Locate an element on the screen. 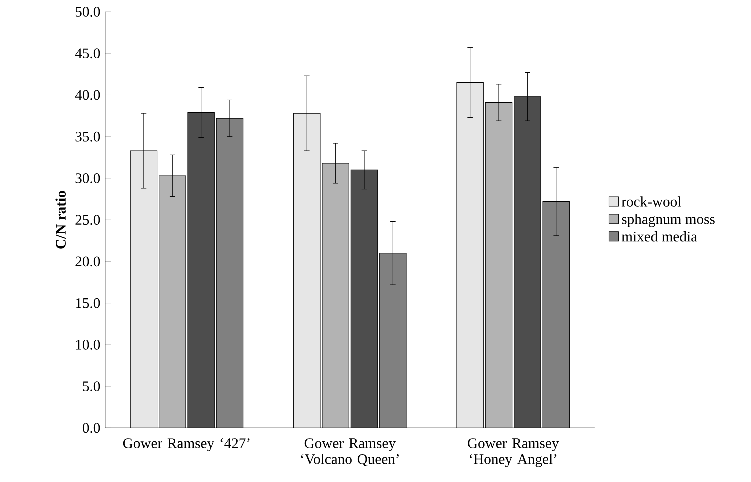  y-tick-label: 5.0 is located at coordinates (91, 387).